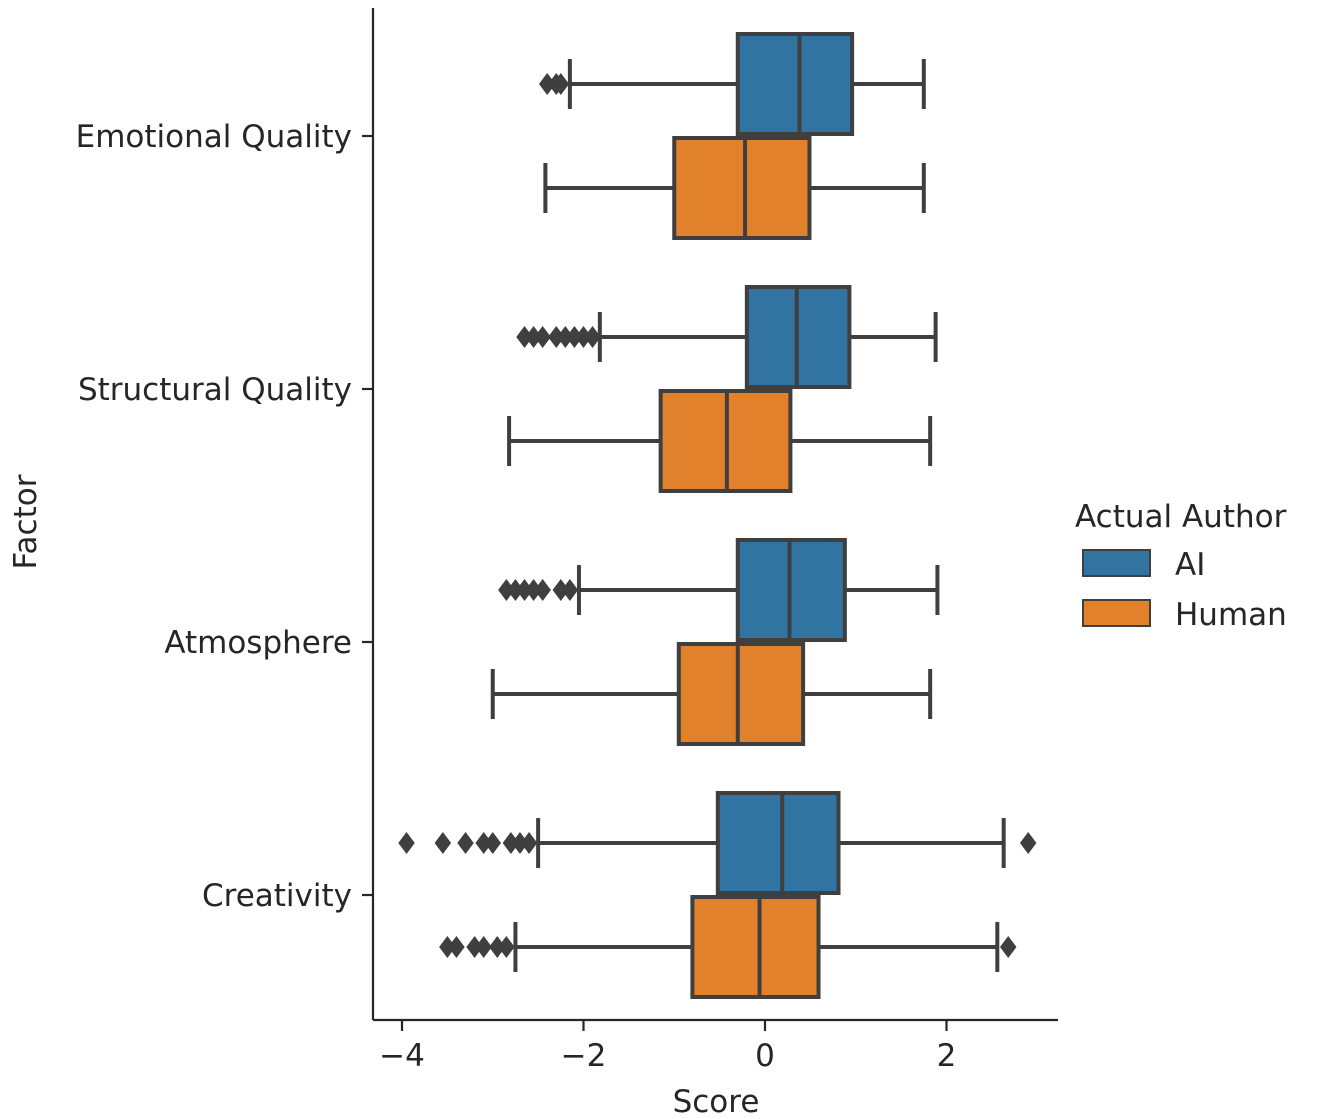 This screenshot has height=1119, width=1317. What do you see at coordinates (1190, 565) in the screenshot?
I see `legend-label-ai: AI` at bounding box center [1190, 565].